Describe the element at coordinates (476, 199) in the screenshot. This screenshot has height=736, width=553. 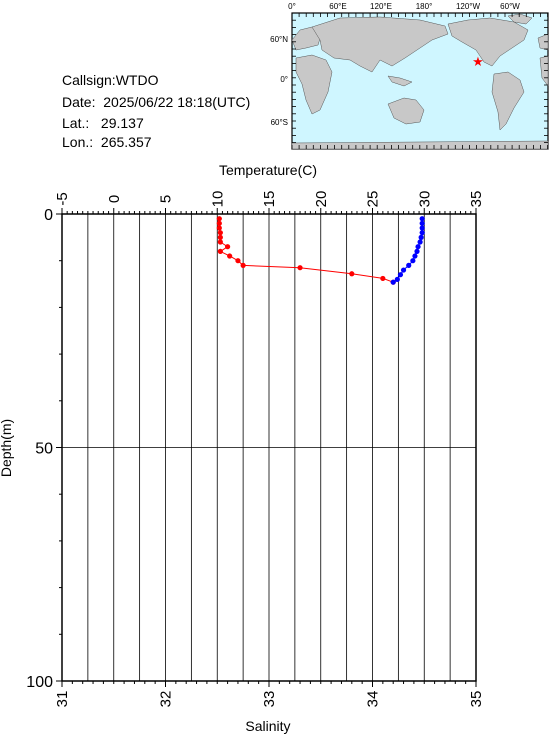
I see `temperature-tick-label: 35` at that location.